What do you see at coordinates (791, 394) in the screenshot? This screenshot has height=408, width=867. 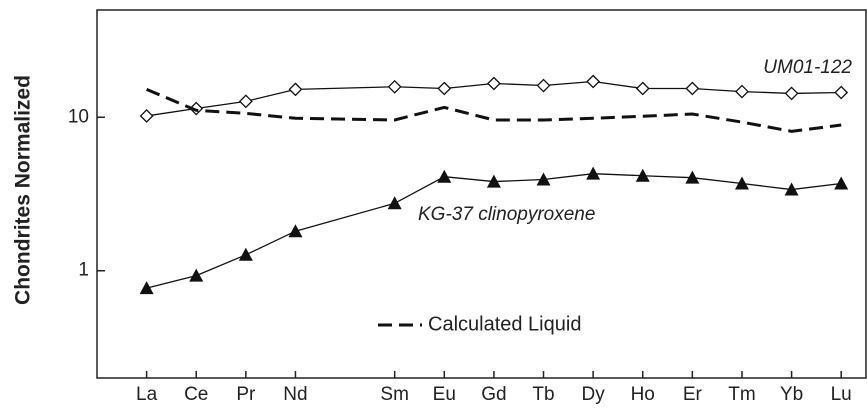 I see `x-tick-label: Yb` at bounding box center [791, 394].